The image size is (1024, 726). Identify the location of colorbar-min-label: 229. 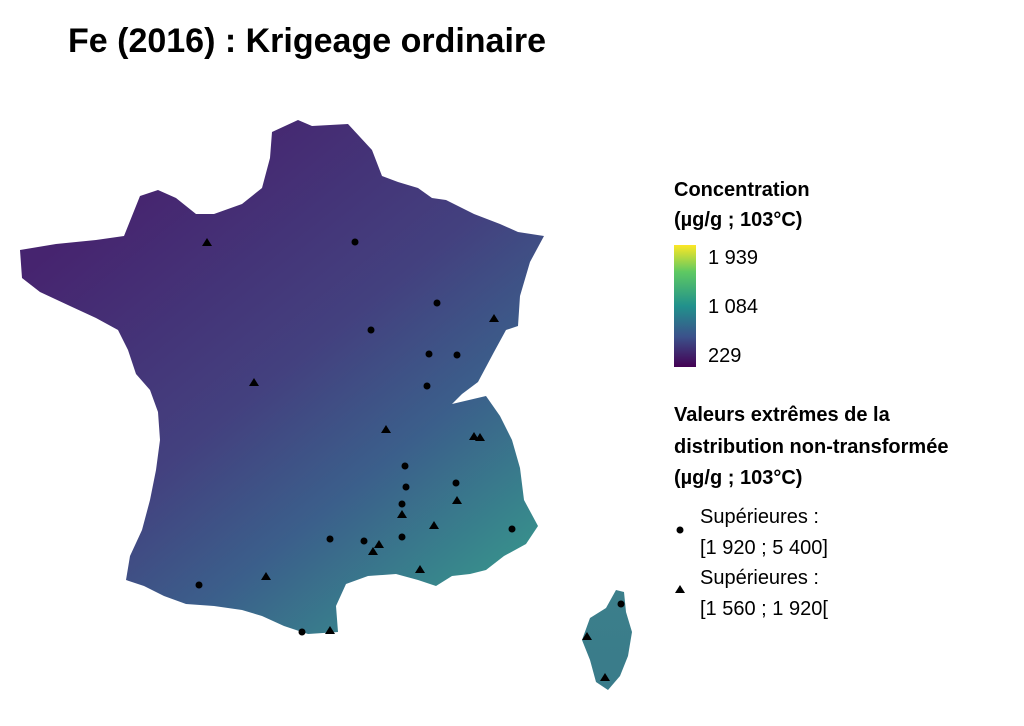
(725, 356).